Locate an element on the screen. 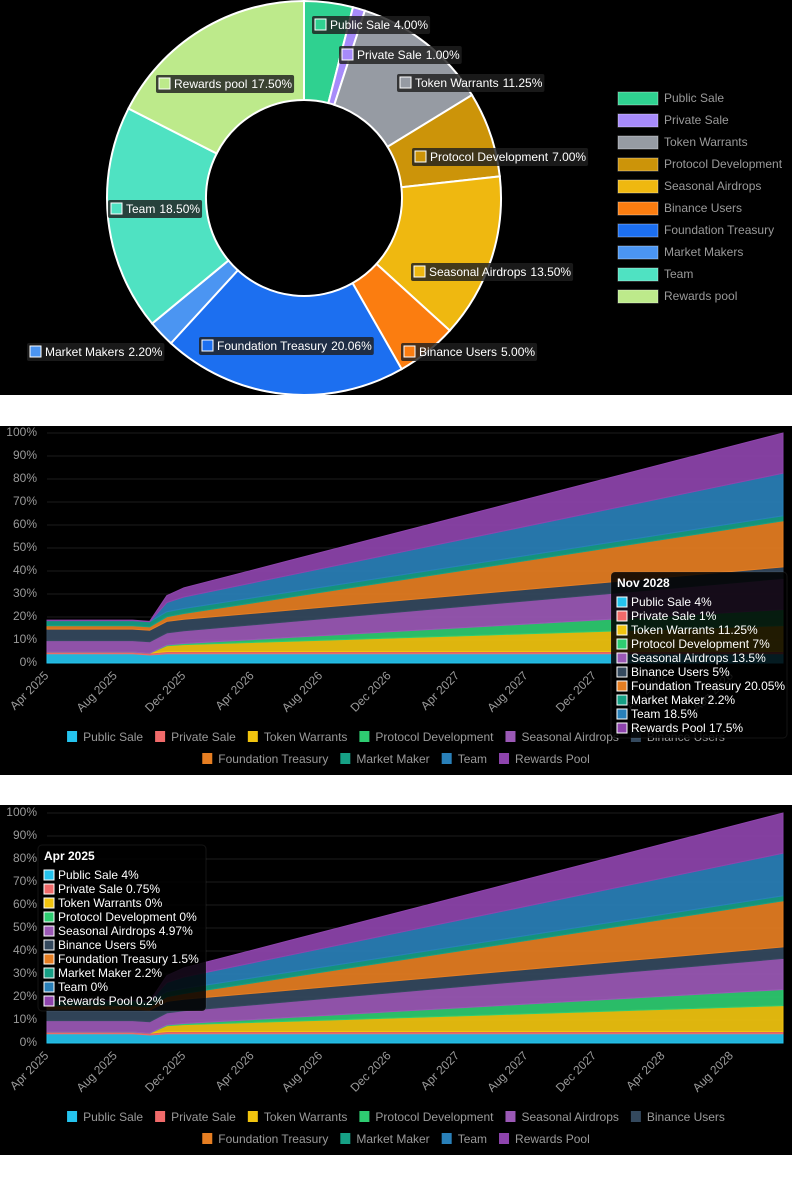 This screenshot has width=792, height=1180. y-tick-label: 10% is located at coordinates (25, 1019).